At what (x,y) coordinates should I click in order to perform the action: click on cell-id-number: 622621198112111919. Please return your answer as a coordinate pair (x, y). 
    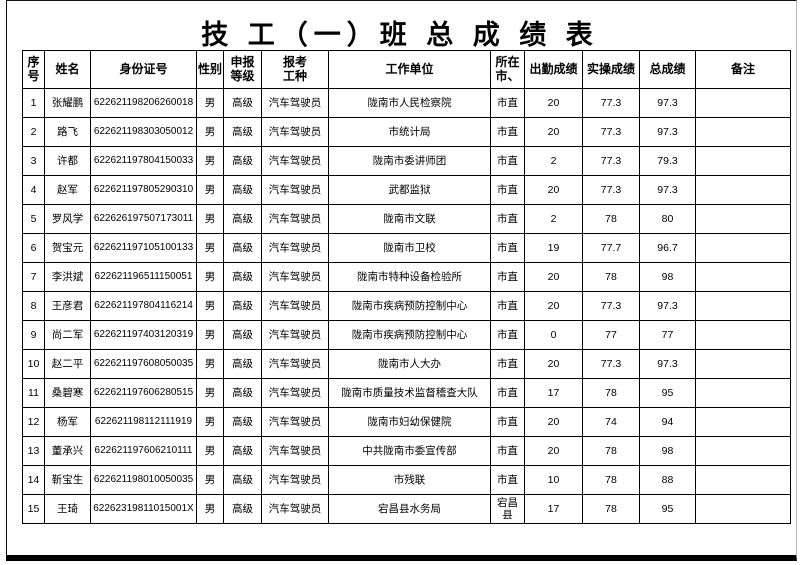
    Looking at the image, I should click on (143, 422).